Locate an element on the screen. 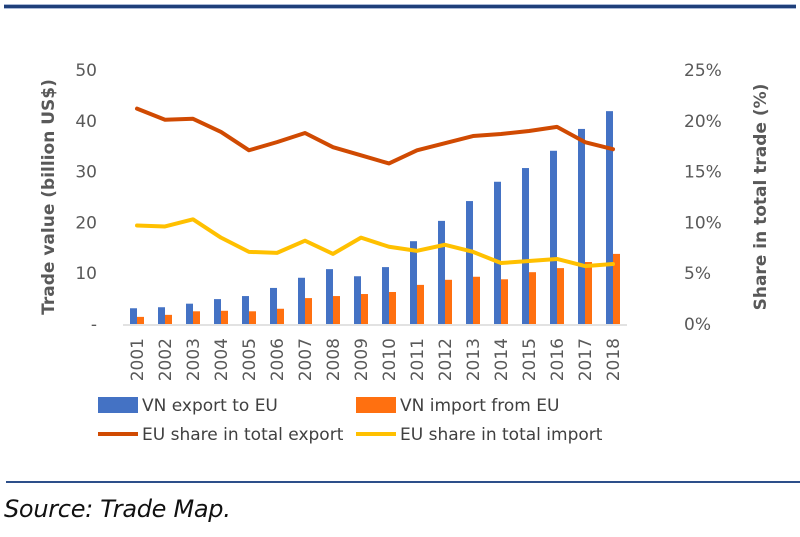  left-axis-title: Trade value (billion US$) is located at coordinates (49, 197).